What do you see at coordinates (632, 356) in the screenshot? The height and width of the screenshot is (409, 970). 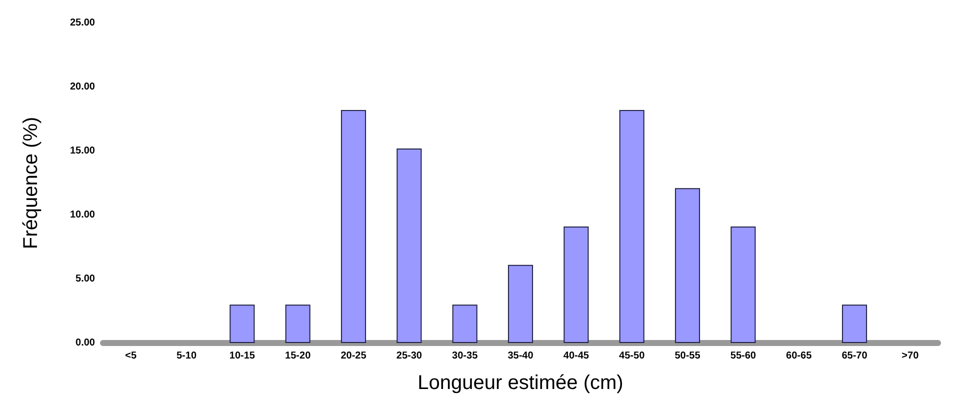 I see `x-tick-label: 45-50` at bounding box center [632, 356].